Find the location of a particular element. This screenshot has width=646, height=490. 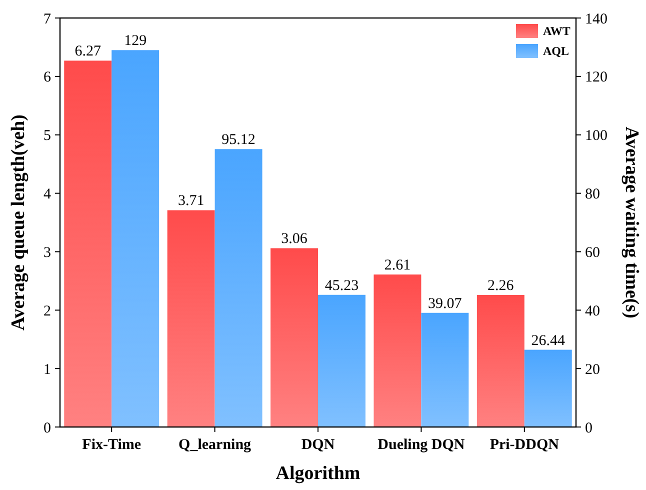

data-label: 129 is located at coordinates (135, 41).